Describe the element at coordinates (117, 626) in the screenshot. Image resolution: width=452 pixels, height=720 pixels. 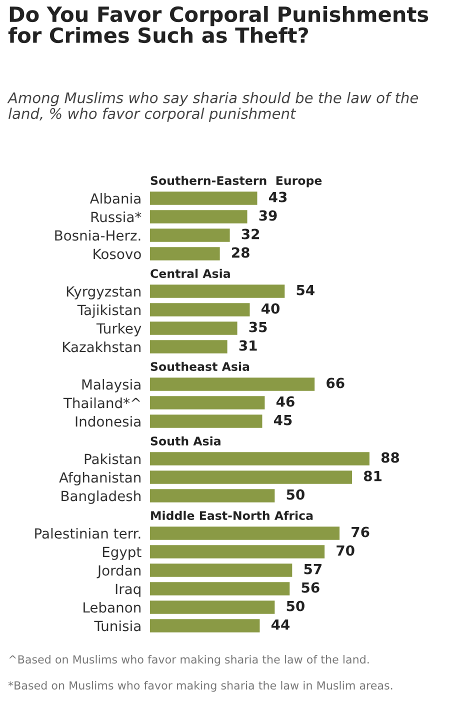
I see `y-tick-label: Tunisia` at that location.